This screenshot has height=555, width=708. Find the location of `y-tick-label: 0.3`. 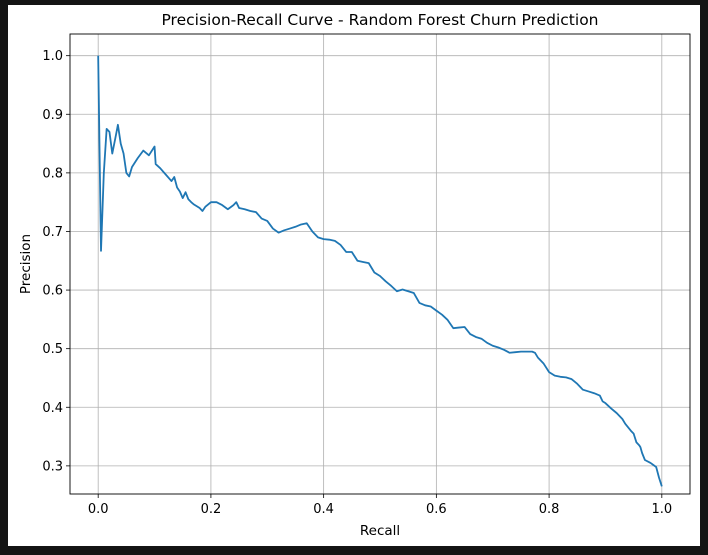

y-tick-label: 0.3 is located at coordinates (52, 466).